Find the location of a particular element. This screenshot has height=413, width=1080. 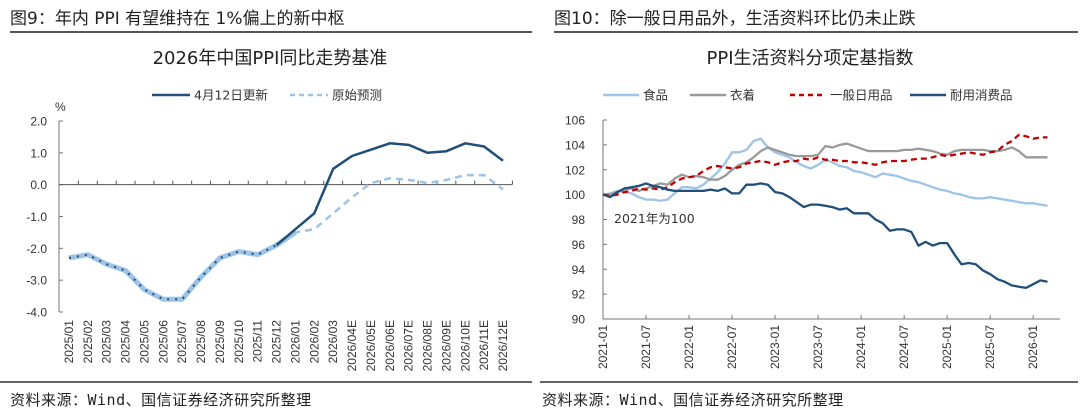

x-tick-label: 2021-07 is located at coordinates (646, 347).